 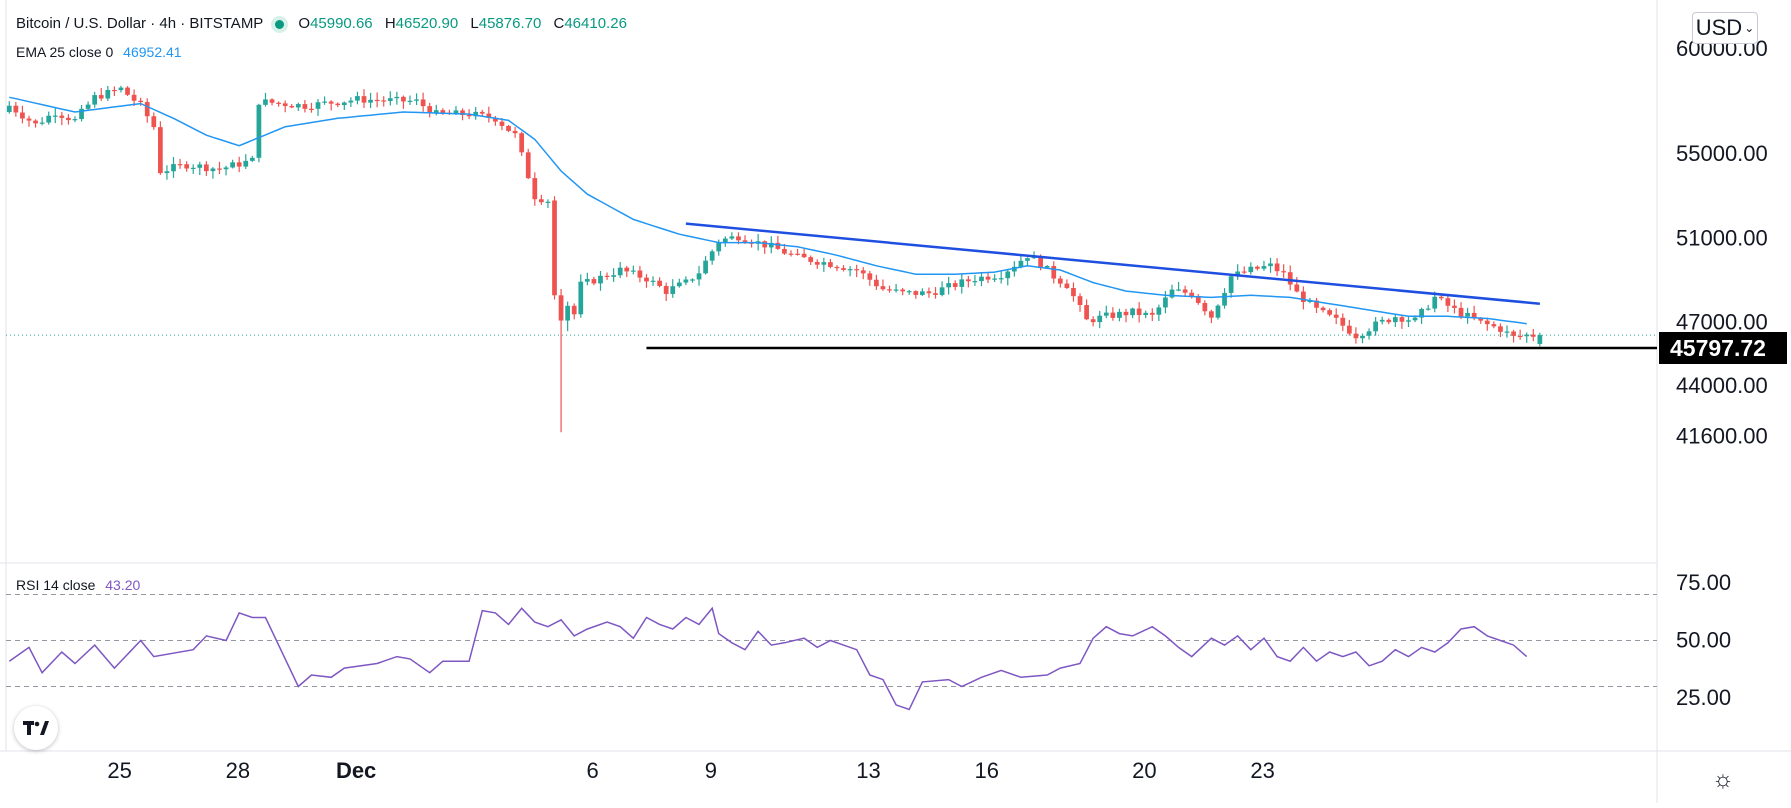 What do you see at coordinates (474, 23) in the screenshot?
I see `ohlc-low-key: L` at bounding box center [474, 23].